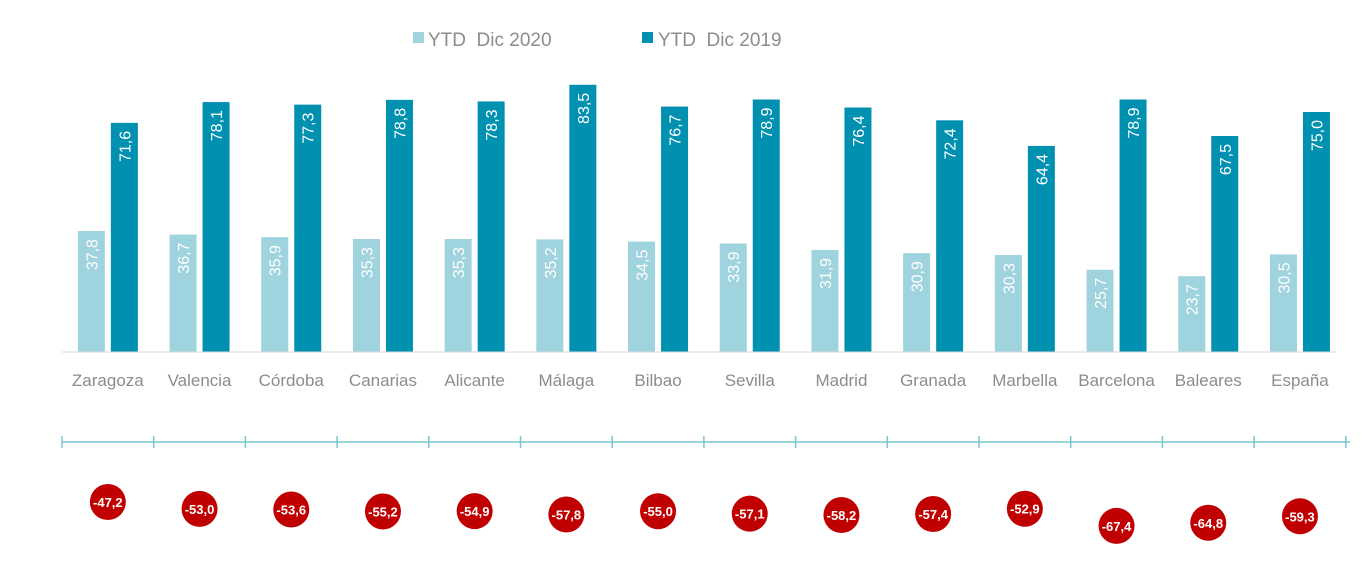 This screenshot has width=1370, height=584. Describe the element at coordinates (1116, 380) in the screenshot. I see `category-label-barcelona: Barcelona` at that location.